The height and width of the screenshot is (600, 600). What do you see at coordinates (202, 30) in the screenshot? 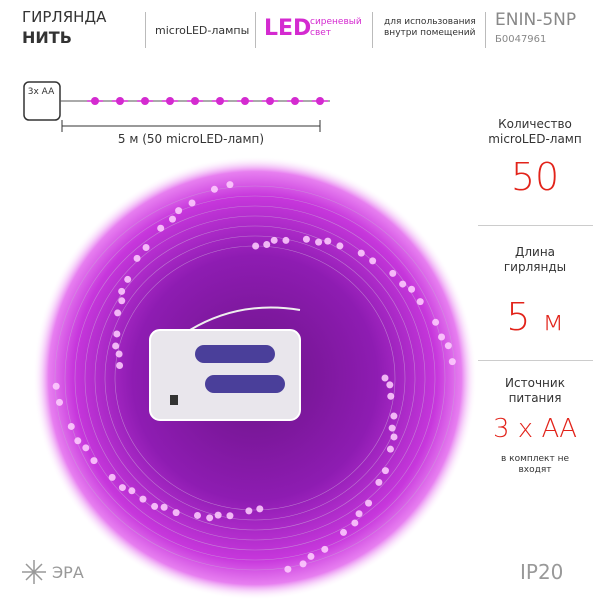
I see `lamp-type: microLED-лампы` at bounding box center [202, 30].